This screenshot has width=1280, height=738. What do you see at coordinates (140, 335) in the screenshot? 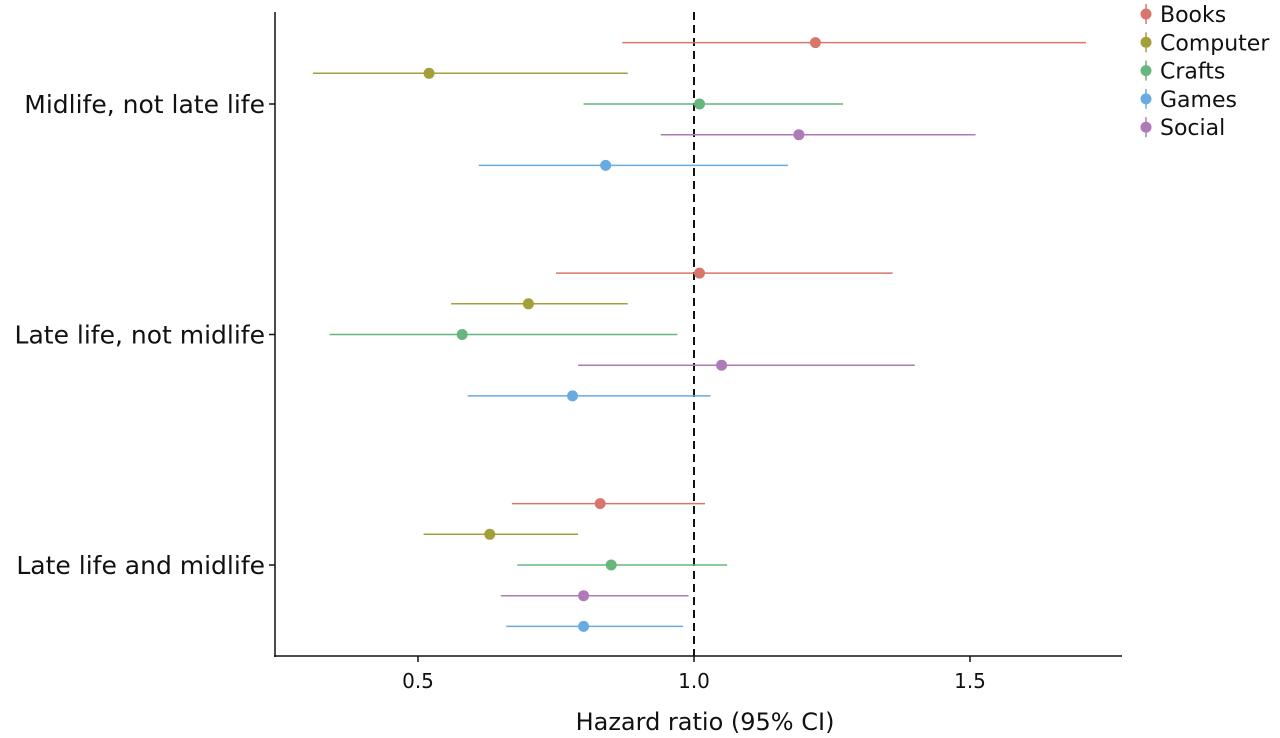
I see `y-tick-label: Late life, not midlife` at bounding box center [140, 335].